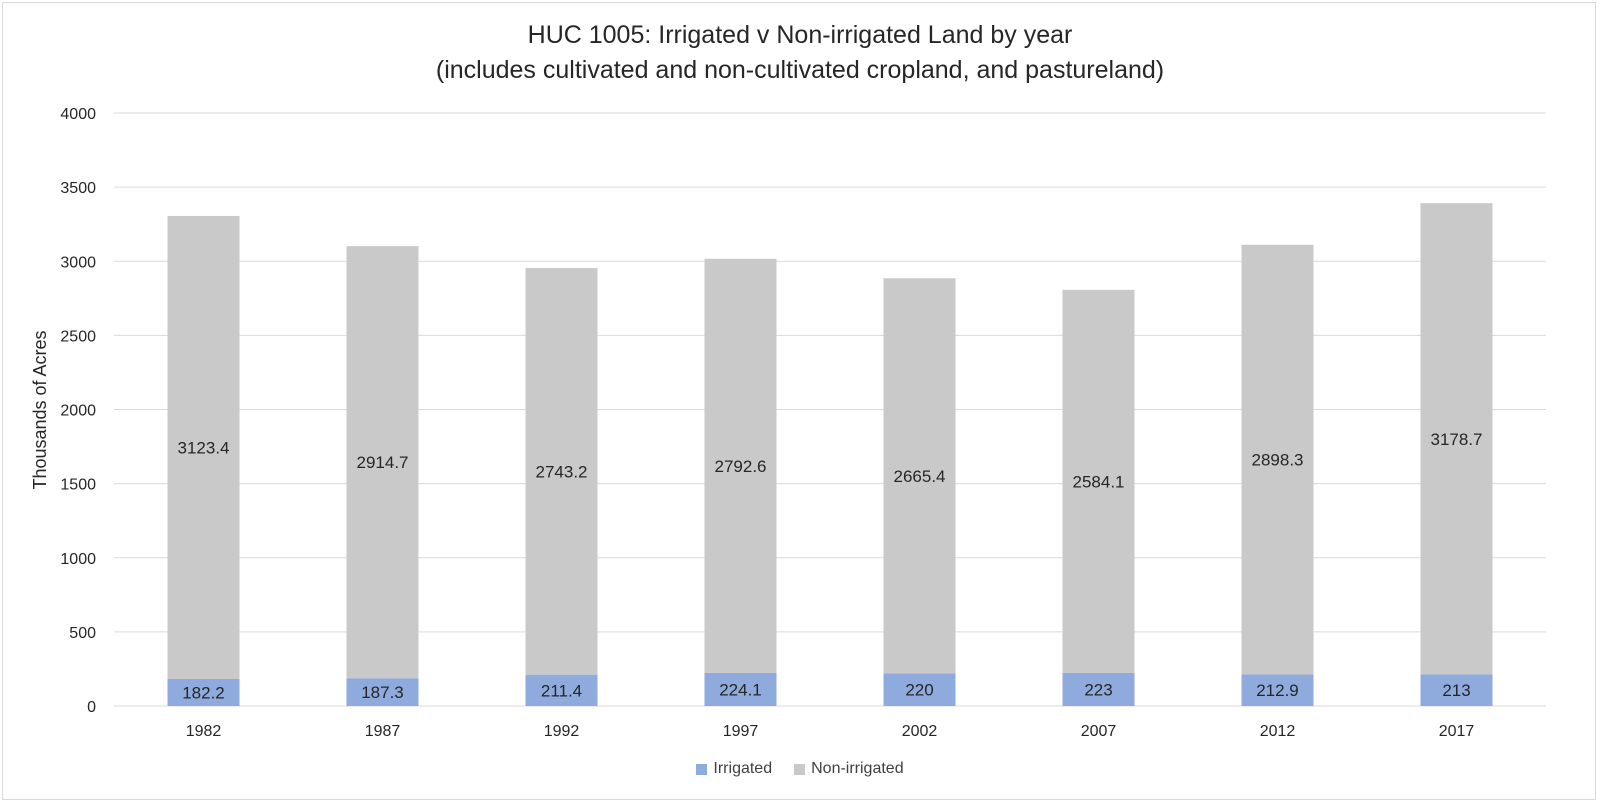  I want to click on bar-irrigated-2017, so click(1456, 690).